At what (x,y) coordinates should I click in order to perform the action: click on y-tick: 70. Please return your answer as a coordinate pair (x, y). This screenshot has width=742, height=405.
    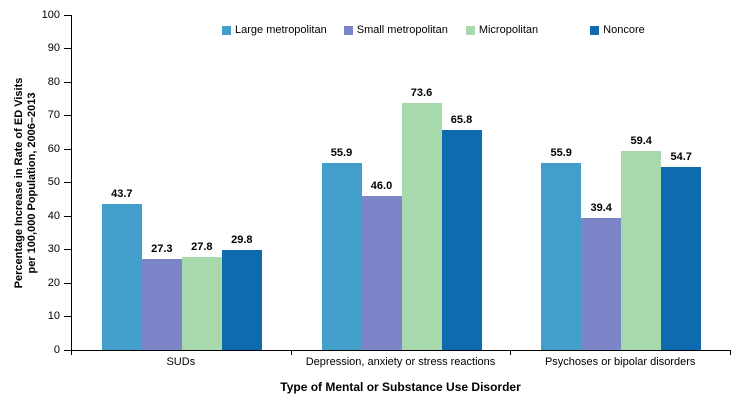
    Looking at the image, I should click on (59, 115).